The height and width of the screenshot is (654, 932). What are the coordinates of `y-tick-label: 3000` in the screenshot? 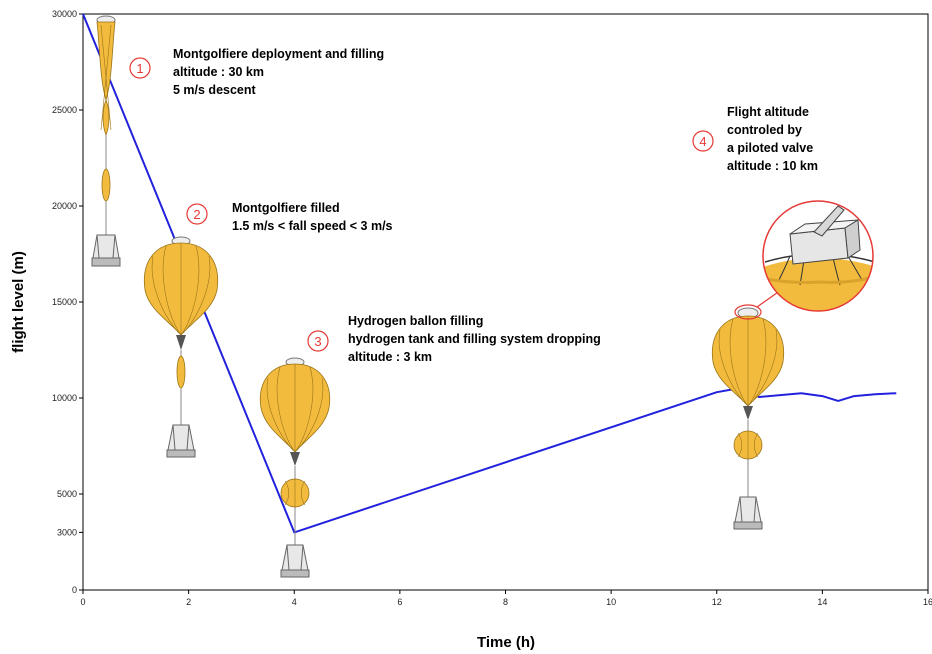 It's located at (67, 532).